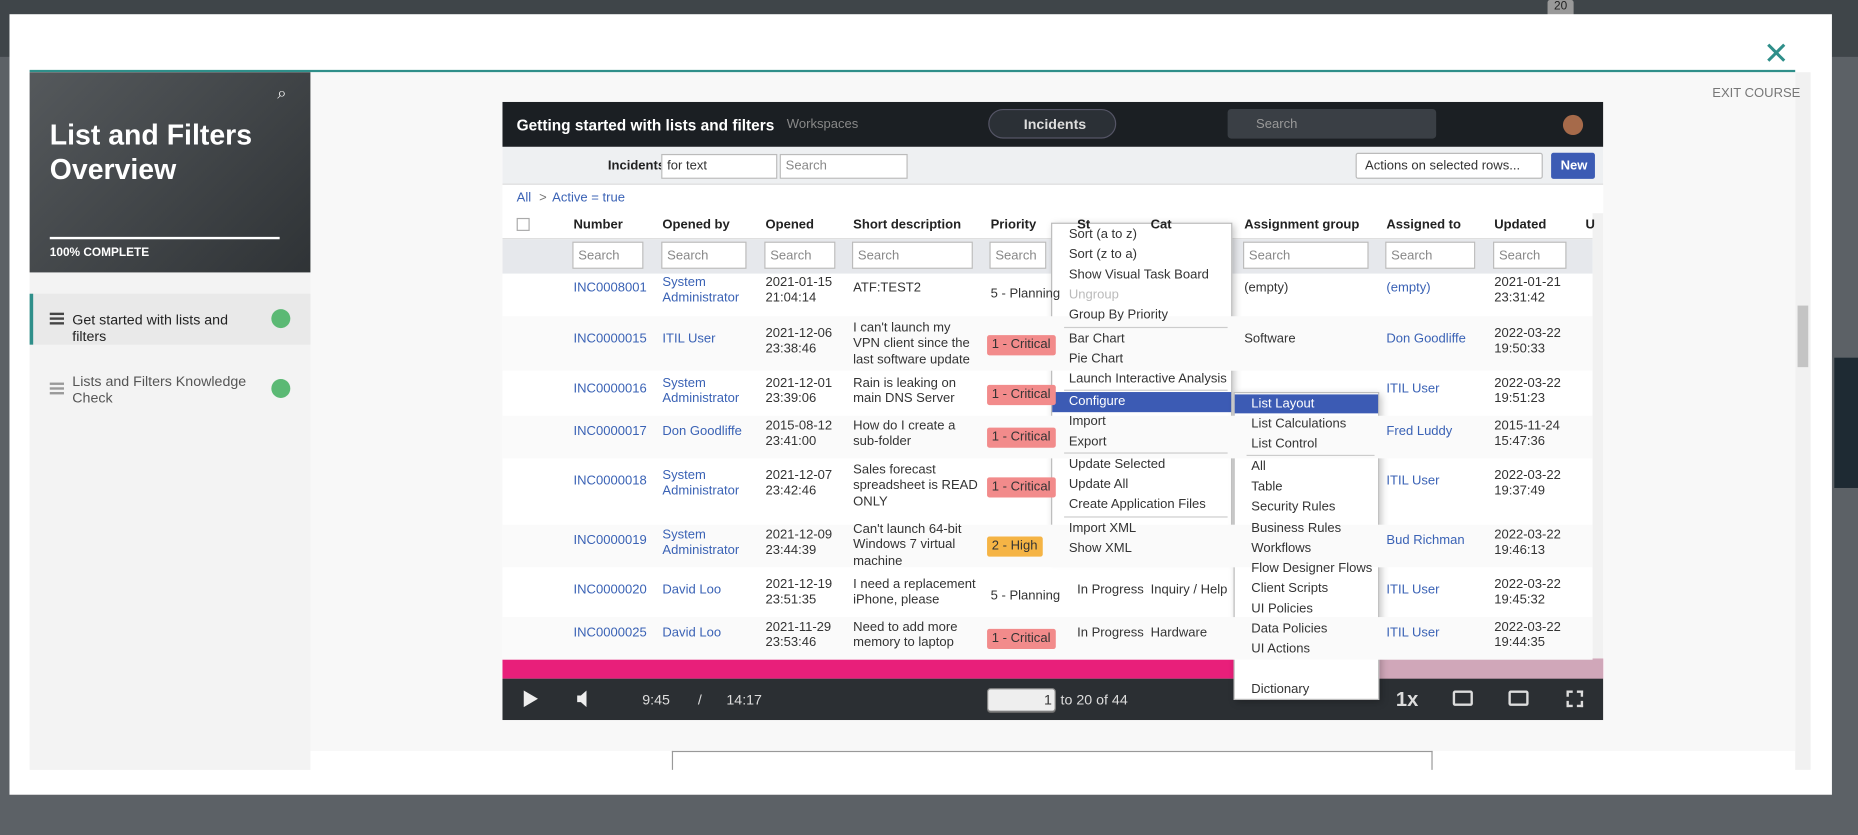 The width and height of the screenshot is (1858, 835). I want to click on cell-number: INC0000017, so click(610, 430).